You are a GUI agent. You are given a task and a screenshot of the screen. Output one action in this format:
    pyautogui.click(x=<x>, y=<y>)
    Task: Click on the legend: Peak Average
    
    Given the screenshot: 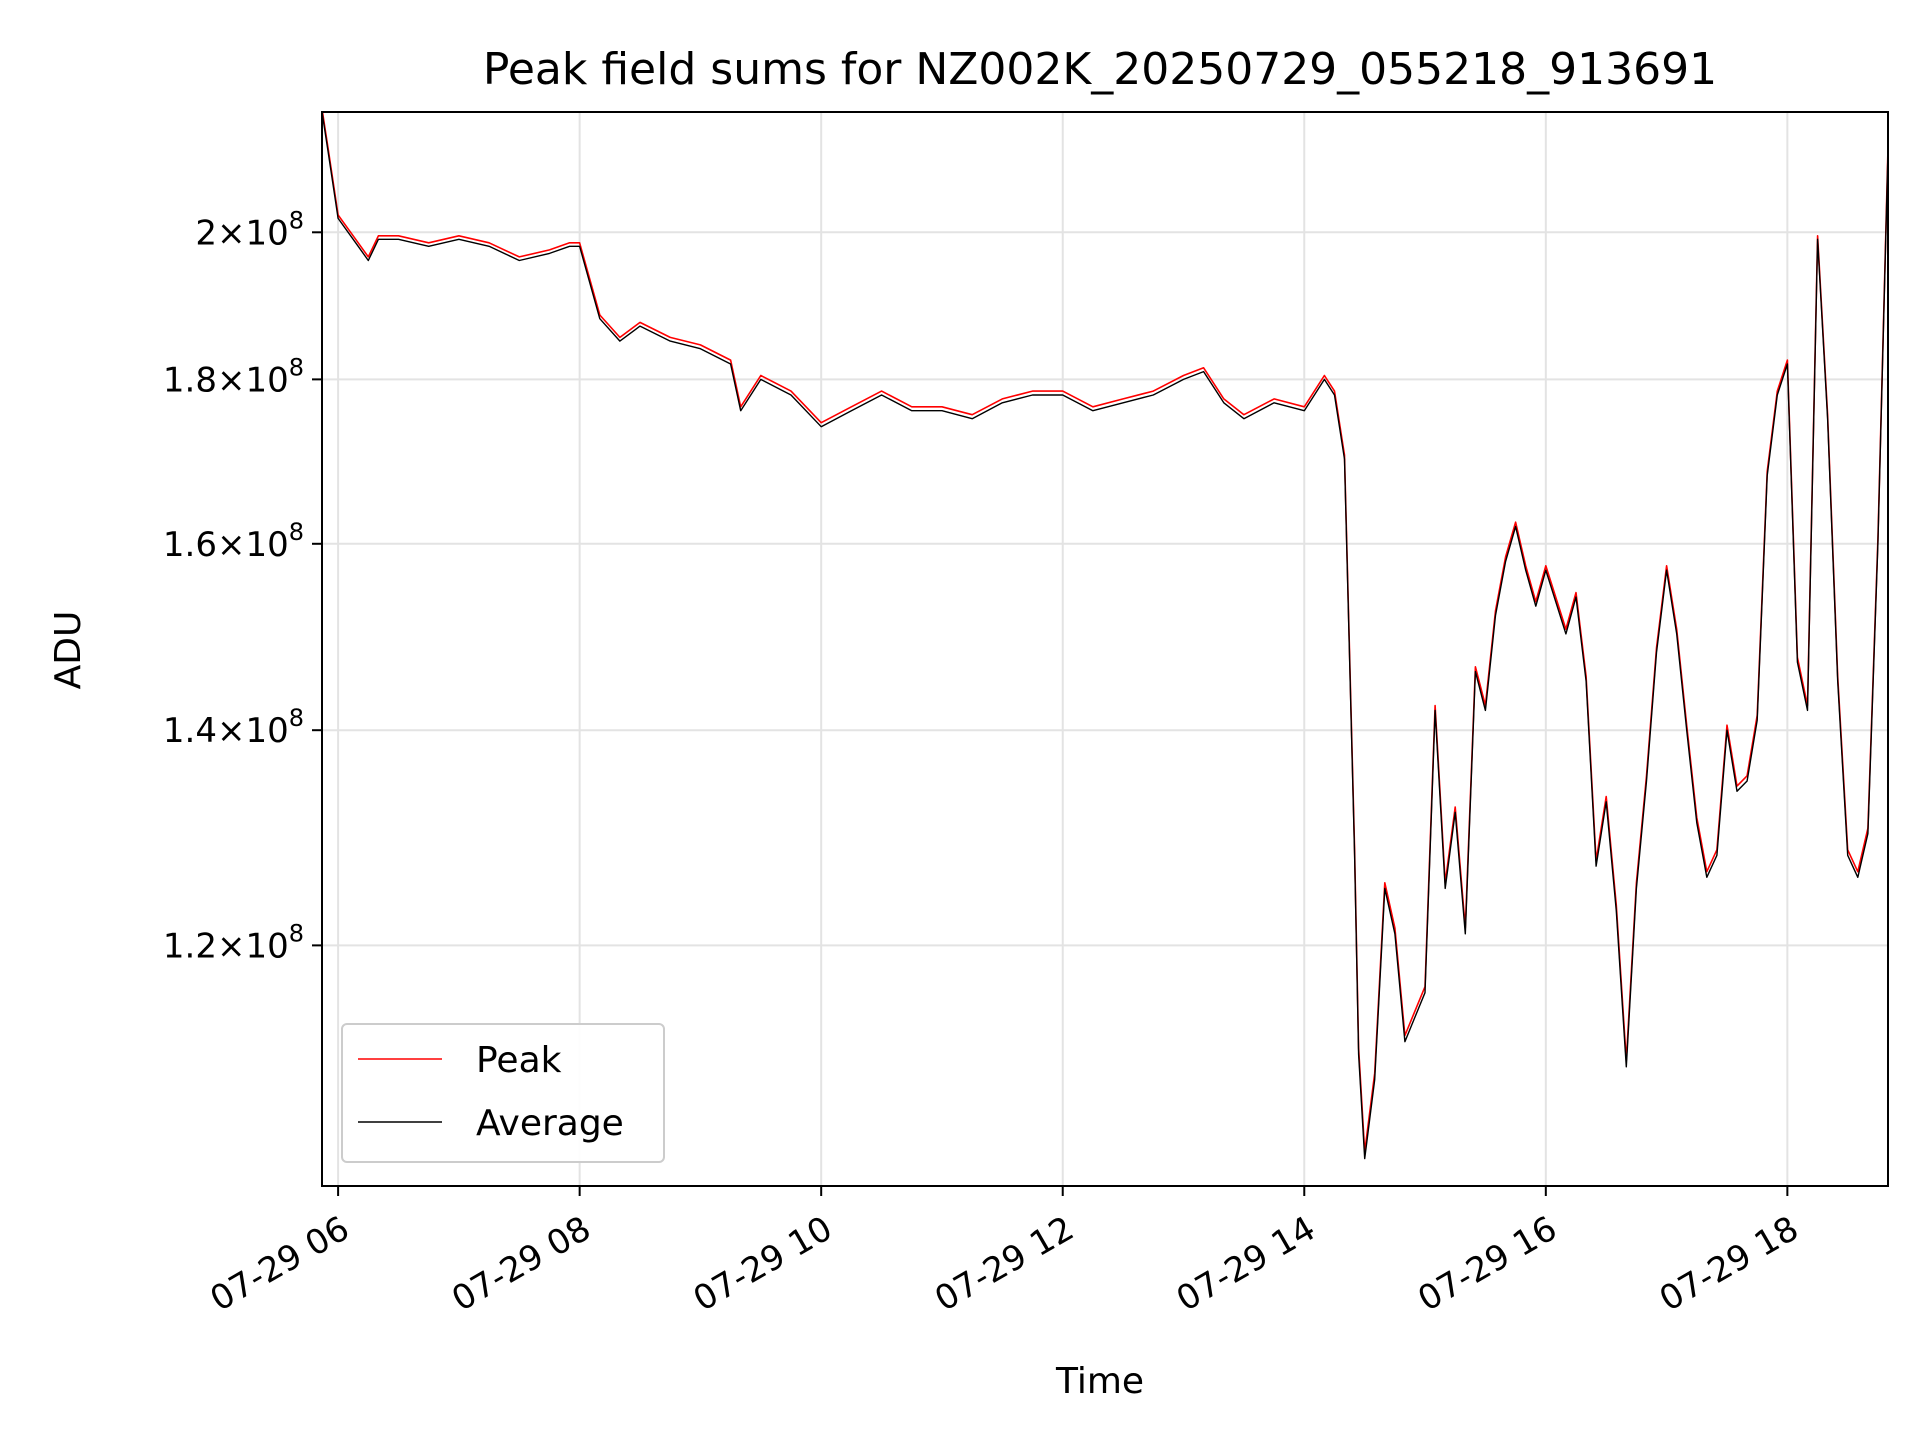 What is the action you would take?
    pyautogui.click(x=503, y=1093)
    